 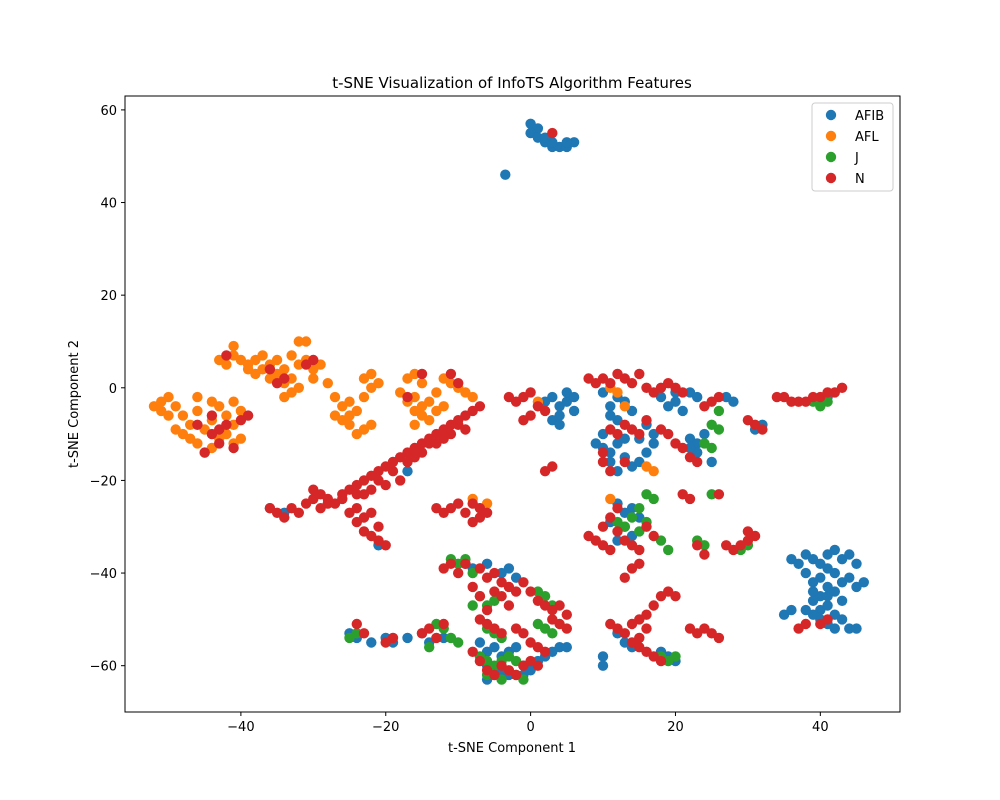 What do you see at coordinates (820, 727) in the screenshot?
I see `x-tick-label: 40` at bounding box center [820, 727].